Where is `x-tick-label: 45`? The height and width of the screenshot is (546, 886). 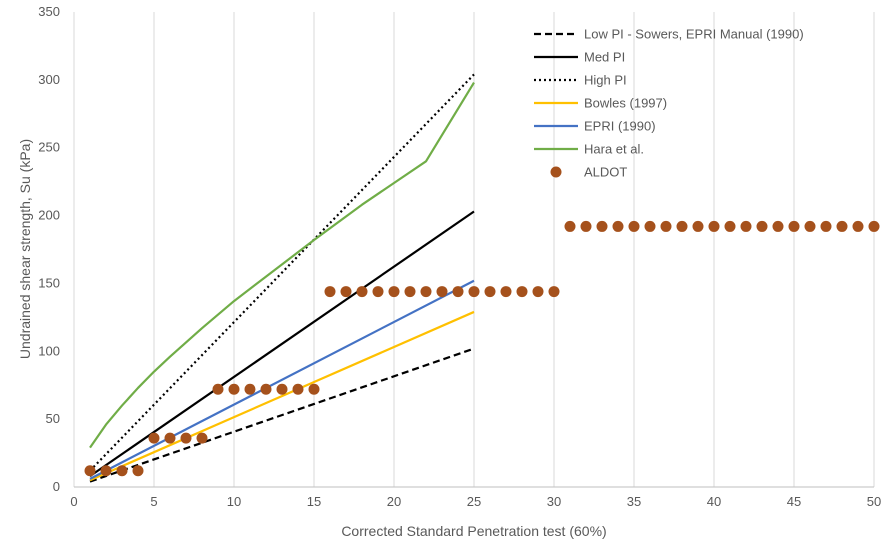
x-tick-label: 45 is located at coordinates (794, 501).